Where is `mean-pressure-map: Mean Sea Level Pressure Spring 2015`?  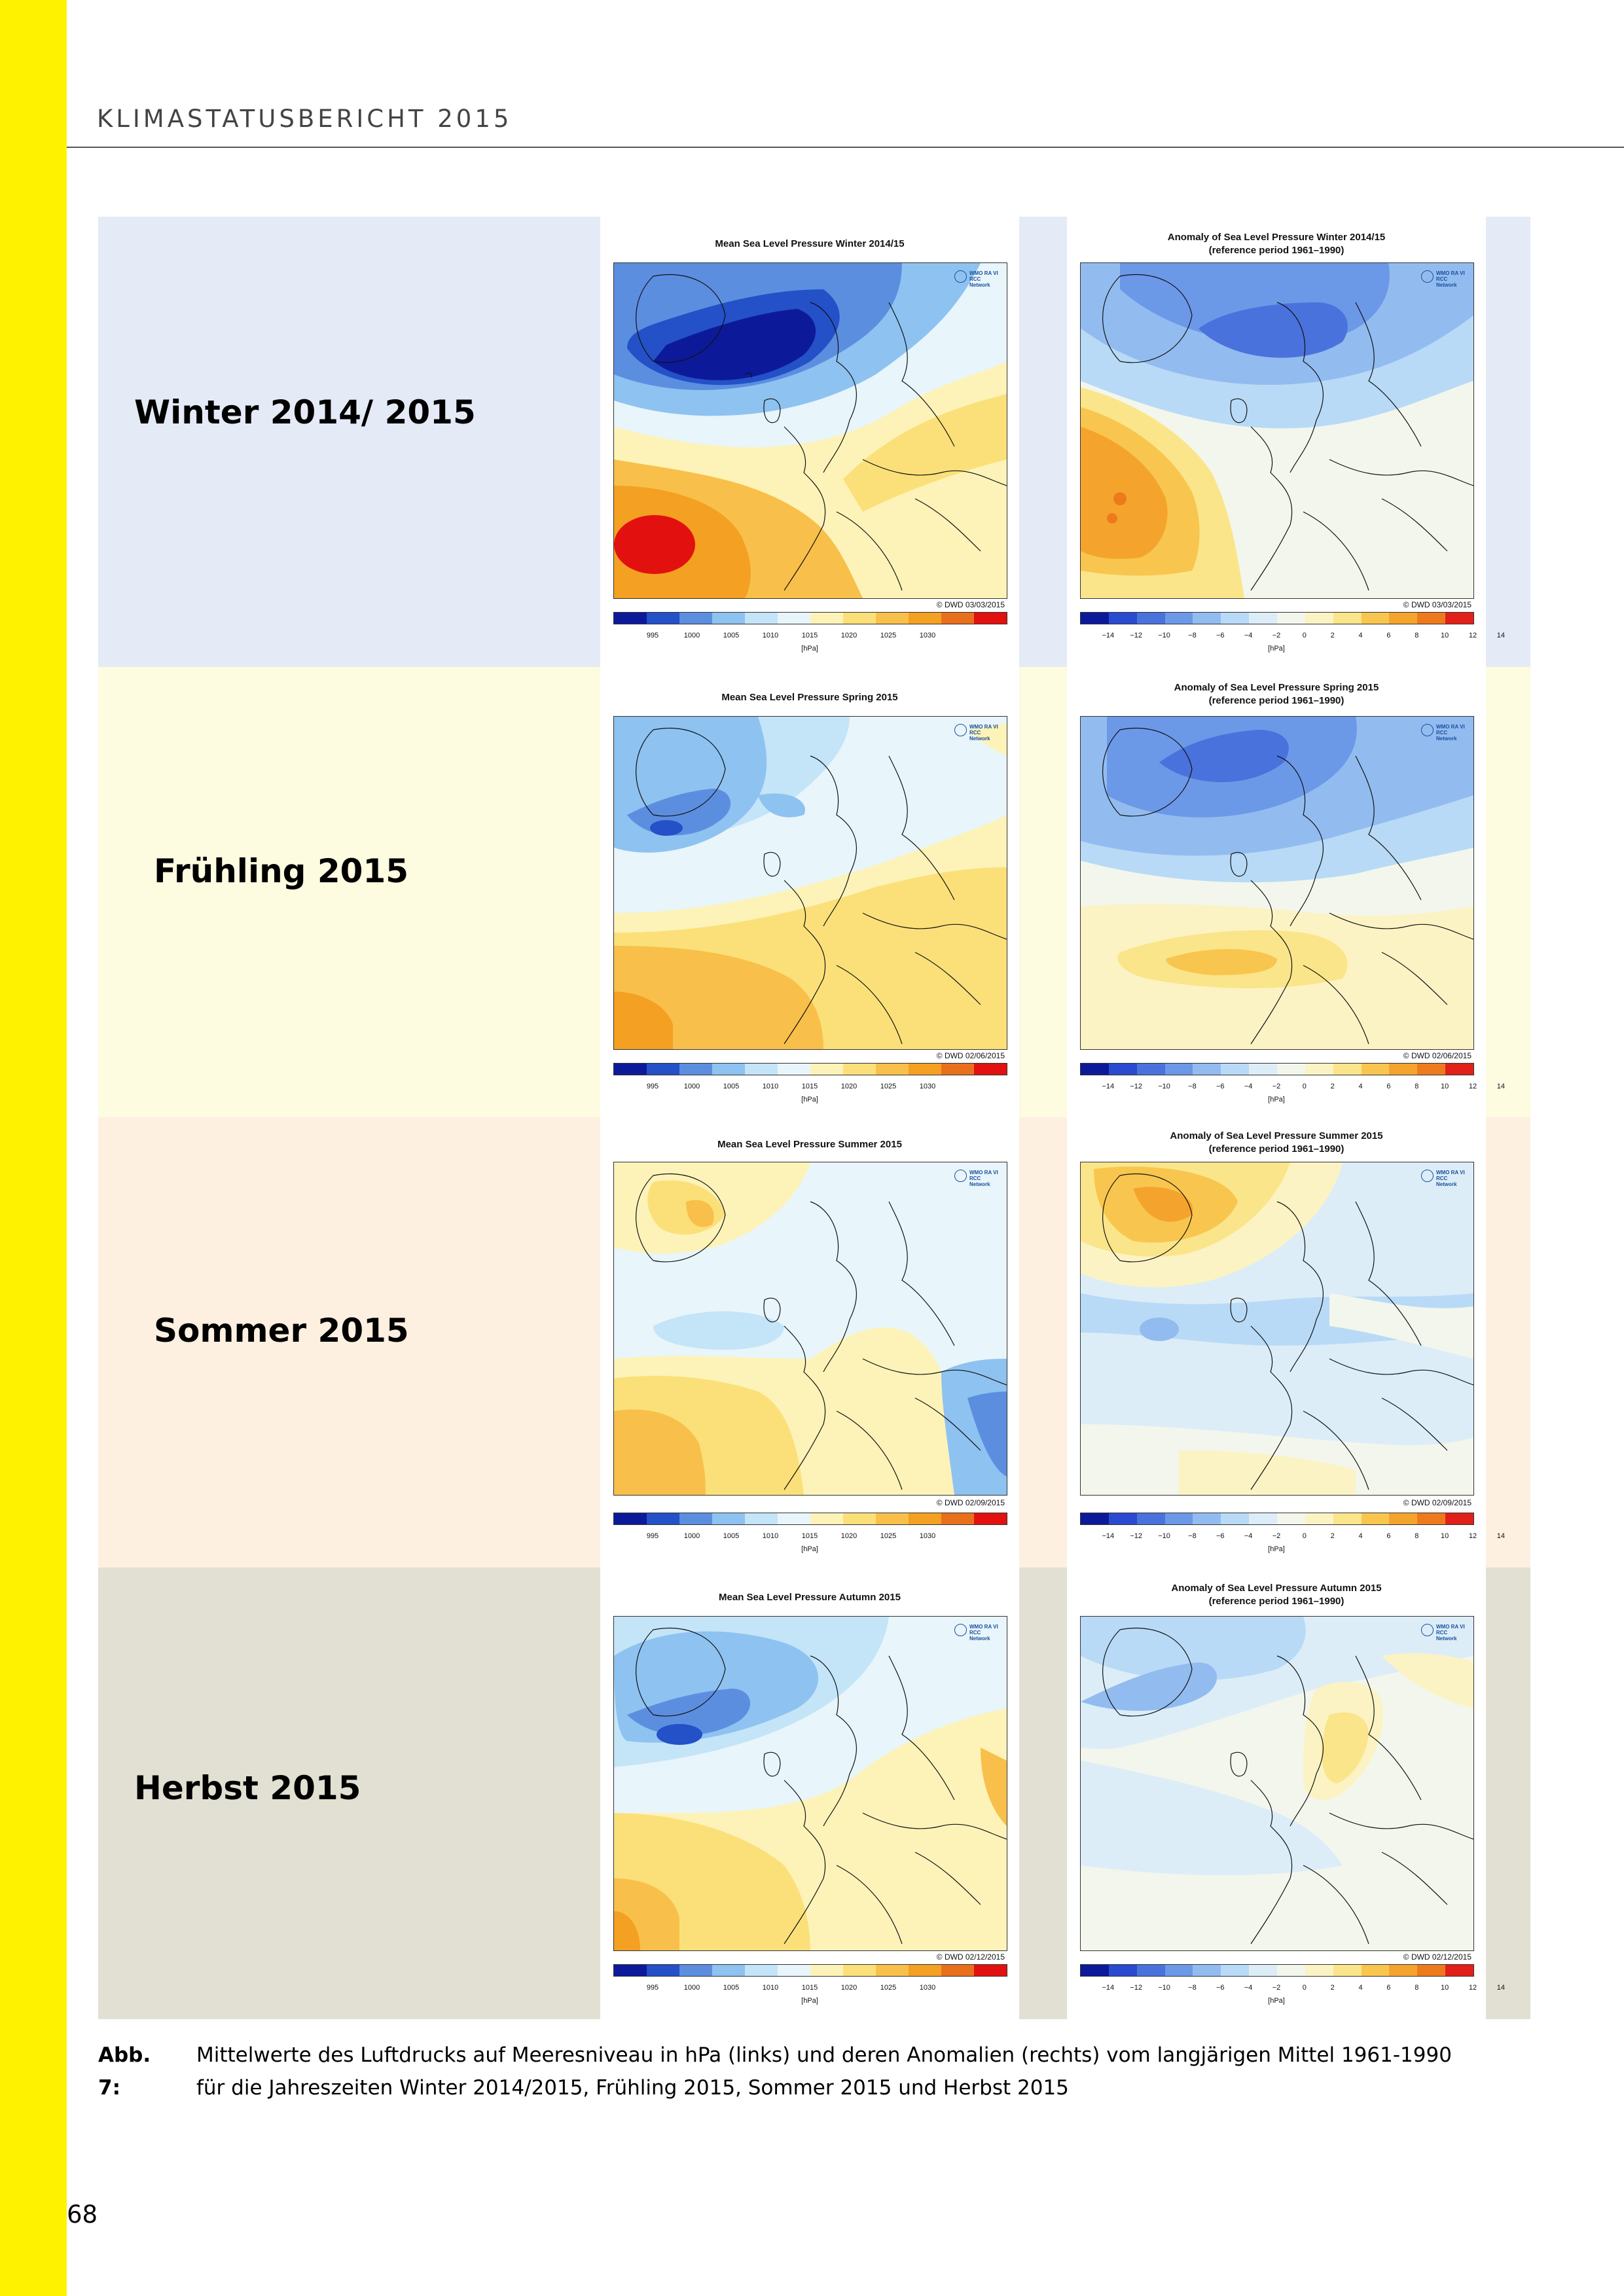
mean-pressure-map: Mean Sea Level Pressure Spring 2015 is located at coordinates (809, 892).